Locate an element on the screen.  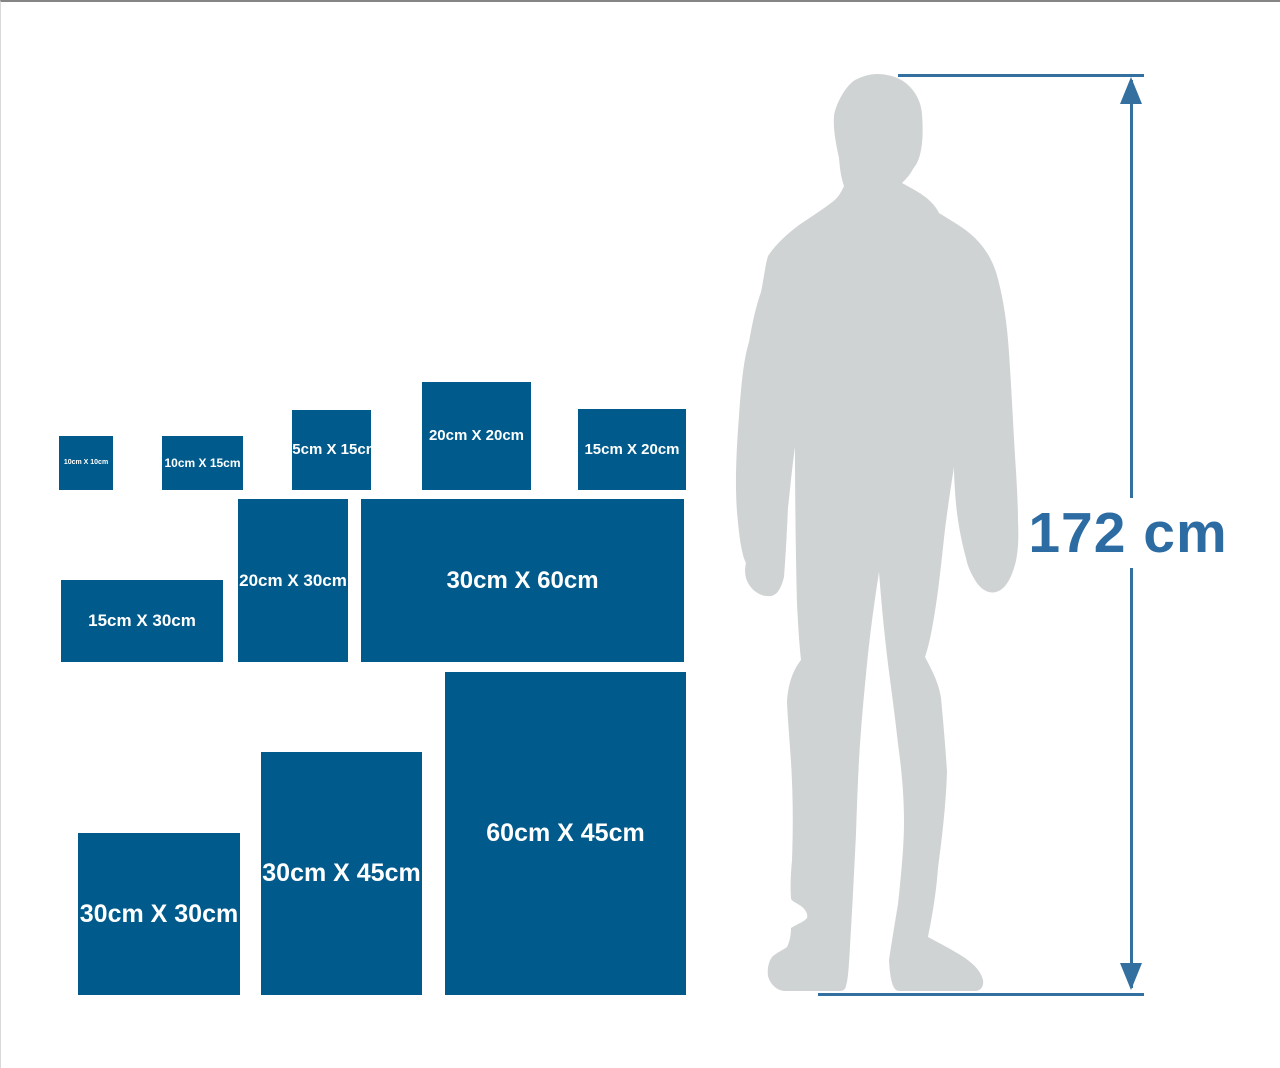
arrow-down-icon is located at coordinates (1131, 976).